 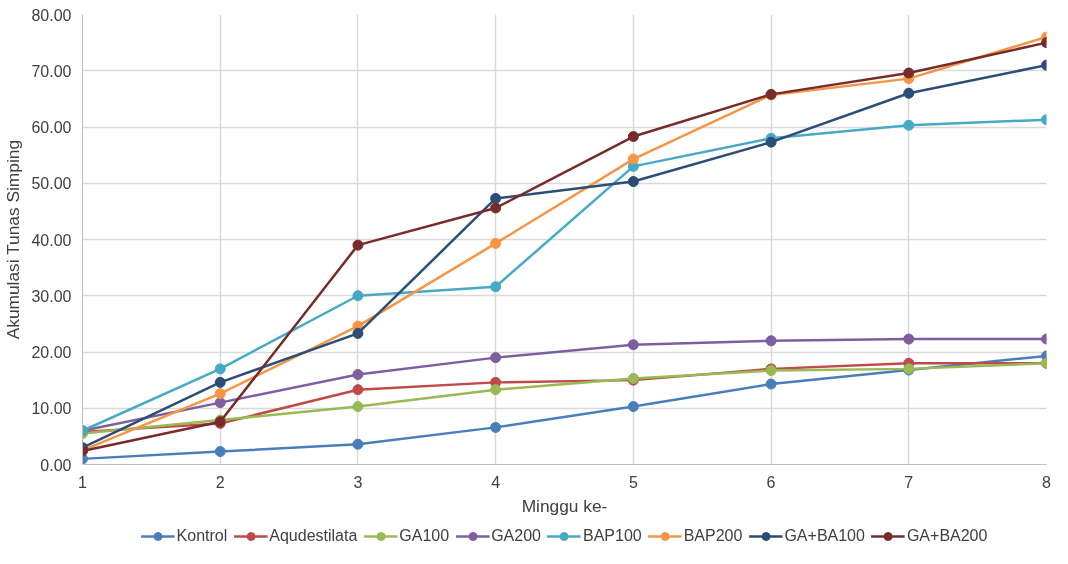 What do you see at coordinates (51, 15) in the screenshot?
I see `y-tick-label: 80.00` at bounding box center [51, 15].